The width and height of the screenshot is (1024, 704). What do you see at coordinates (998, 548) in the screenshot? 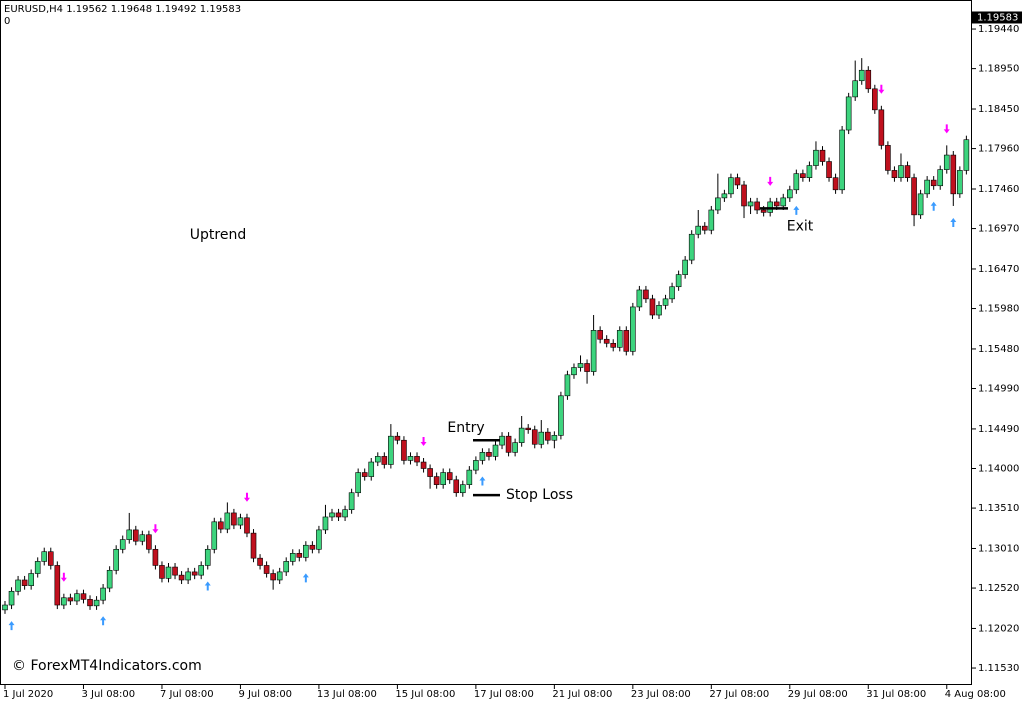
I see `y-tick-label: 1.13010` at bounding box center [998, 548].